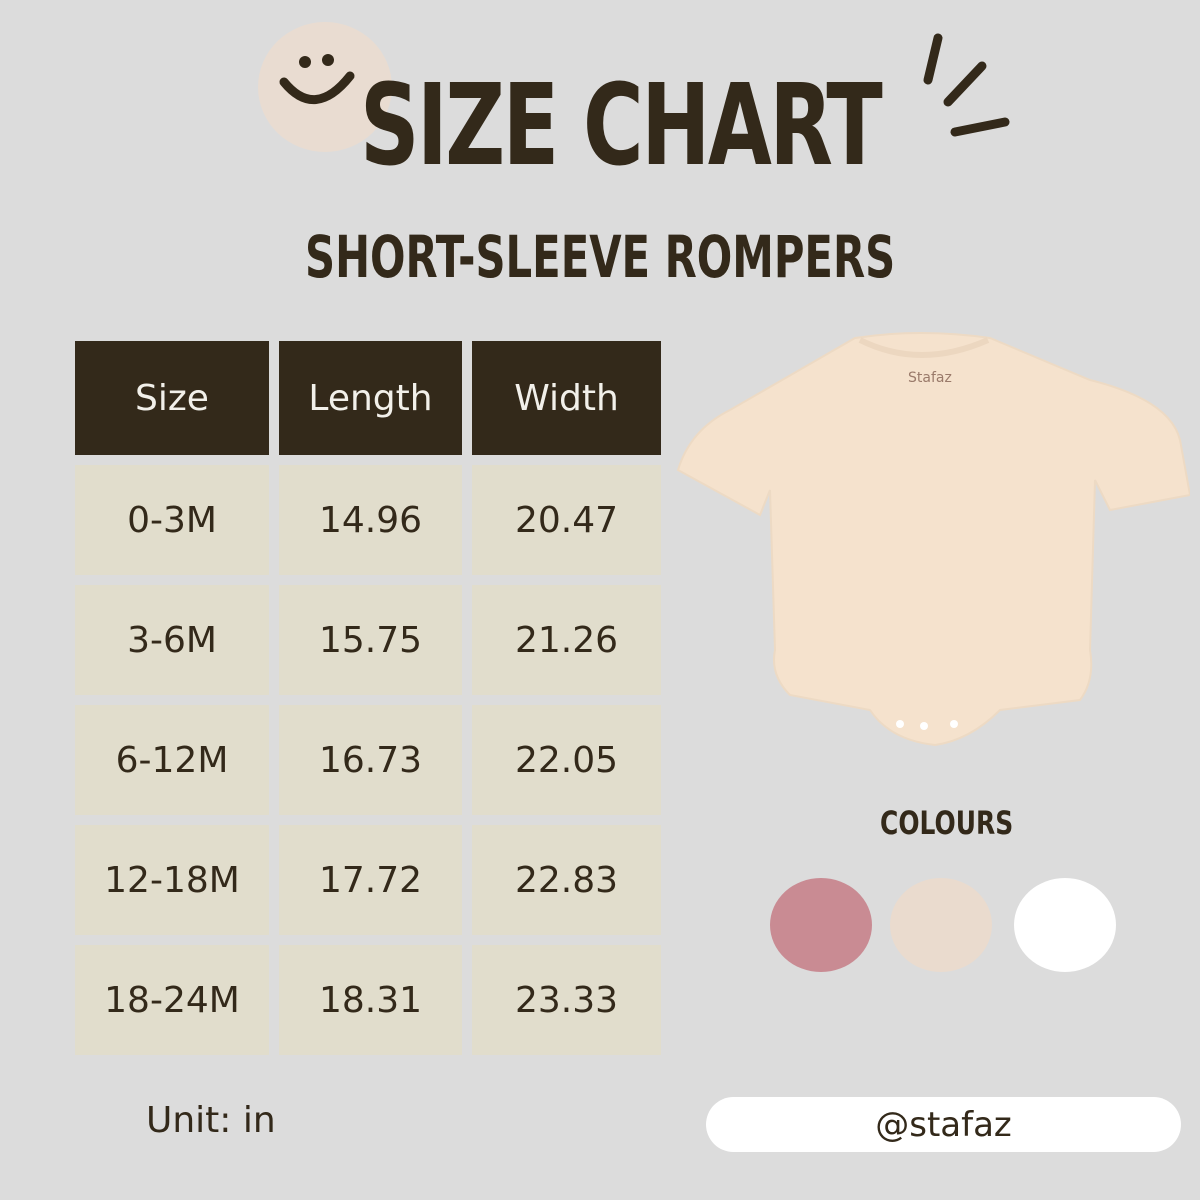 This screenshot has width=1200, height=1200. I want to click on cell-size: 0-3M, so click(172, 520).